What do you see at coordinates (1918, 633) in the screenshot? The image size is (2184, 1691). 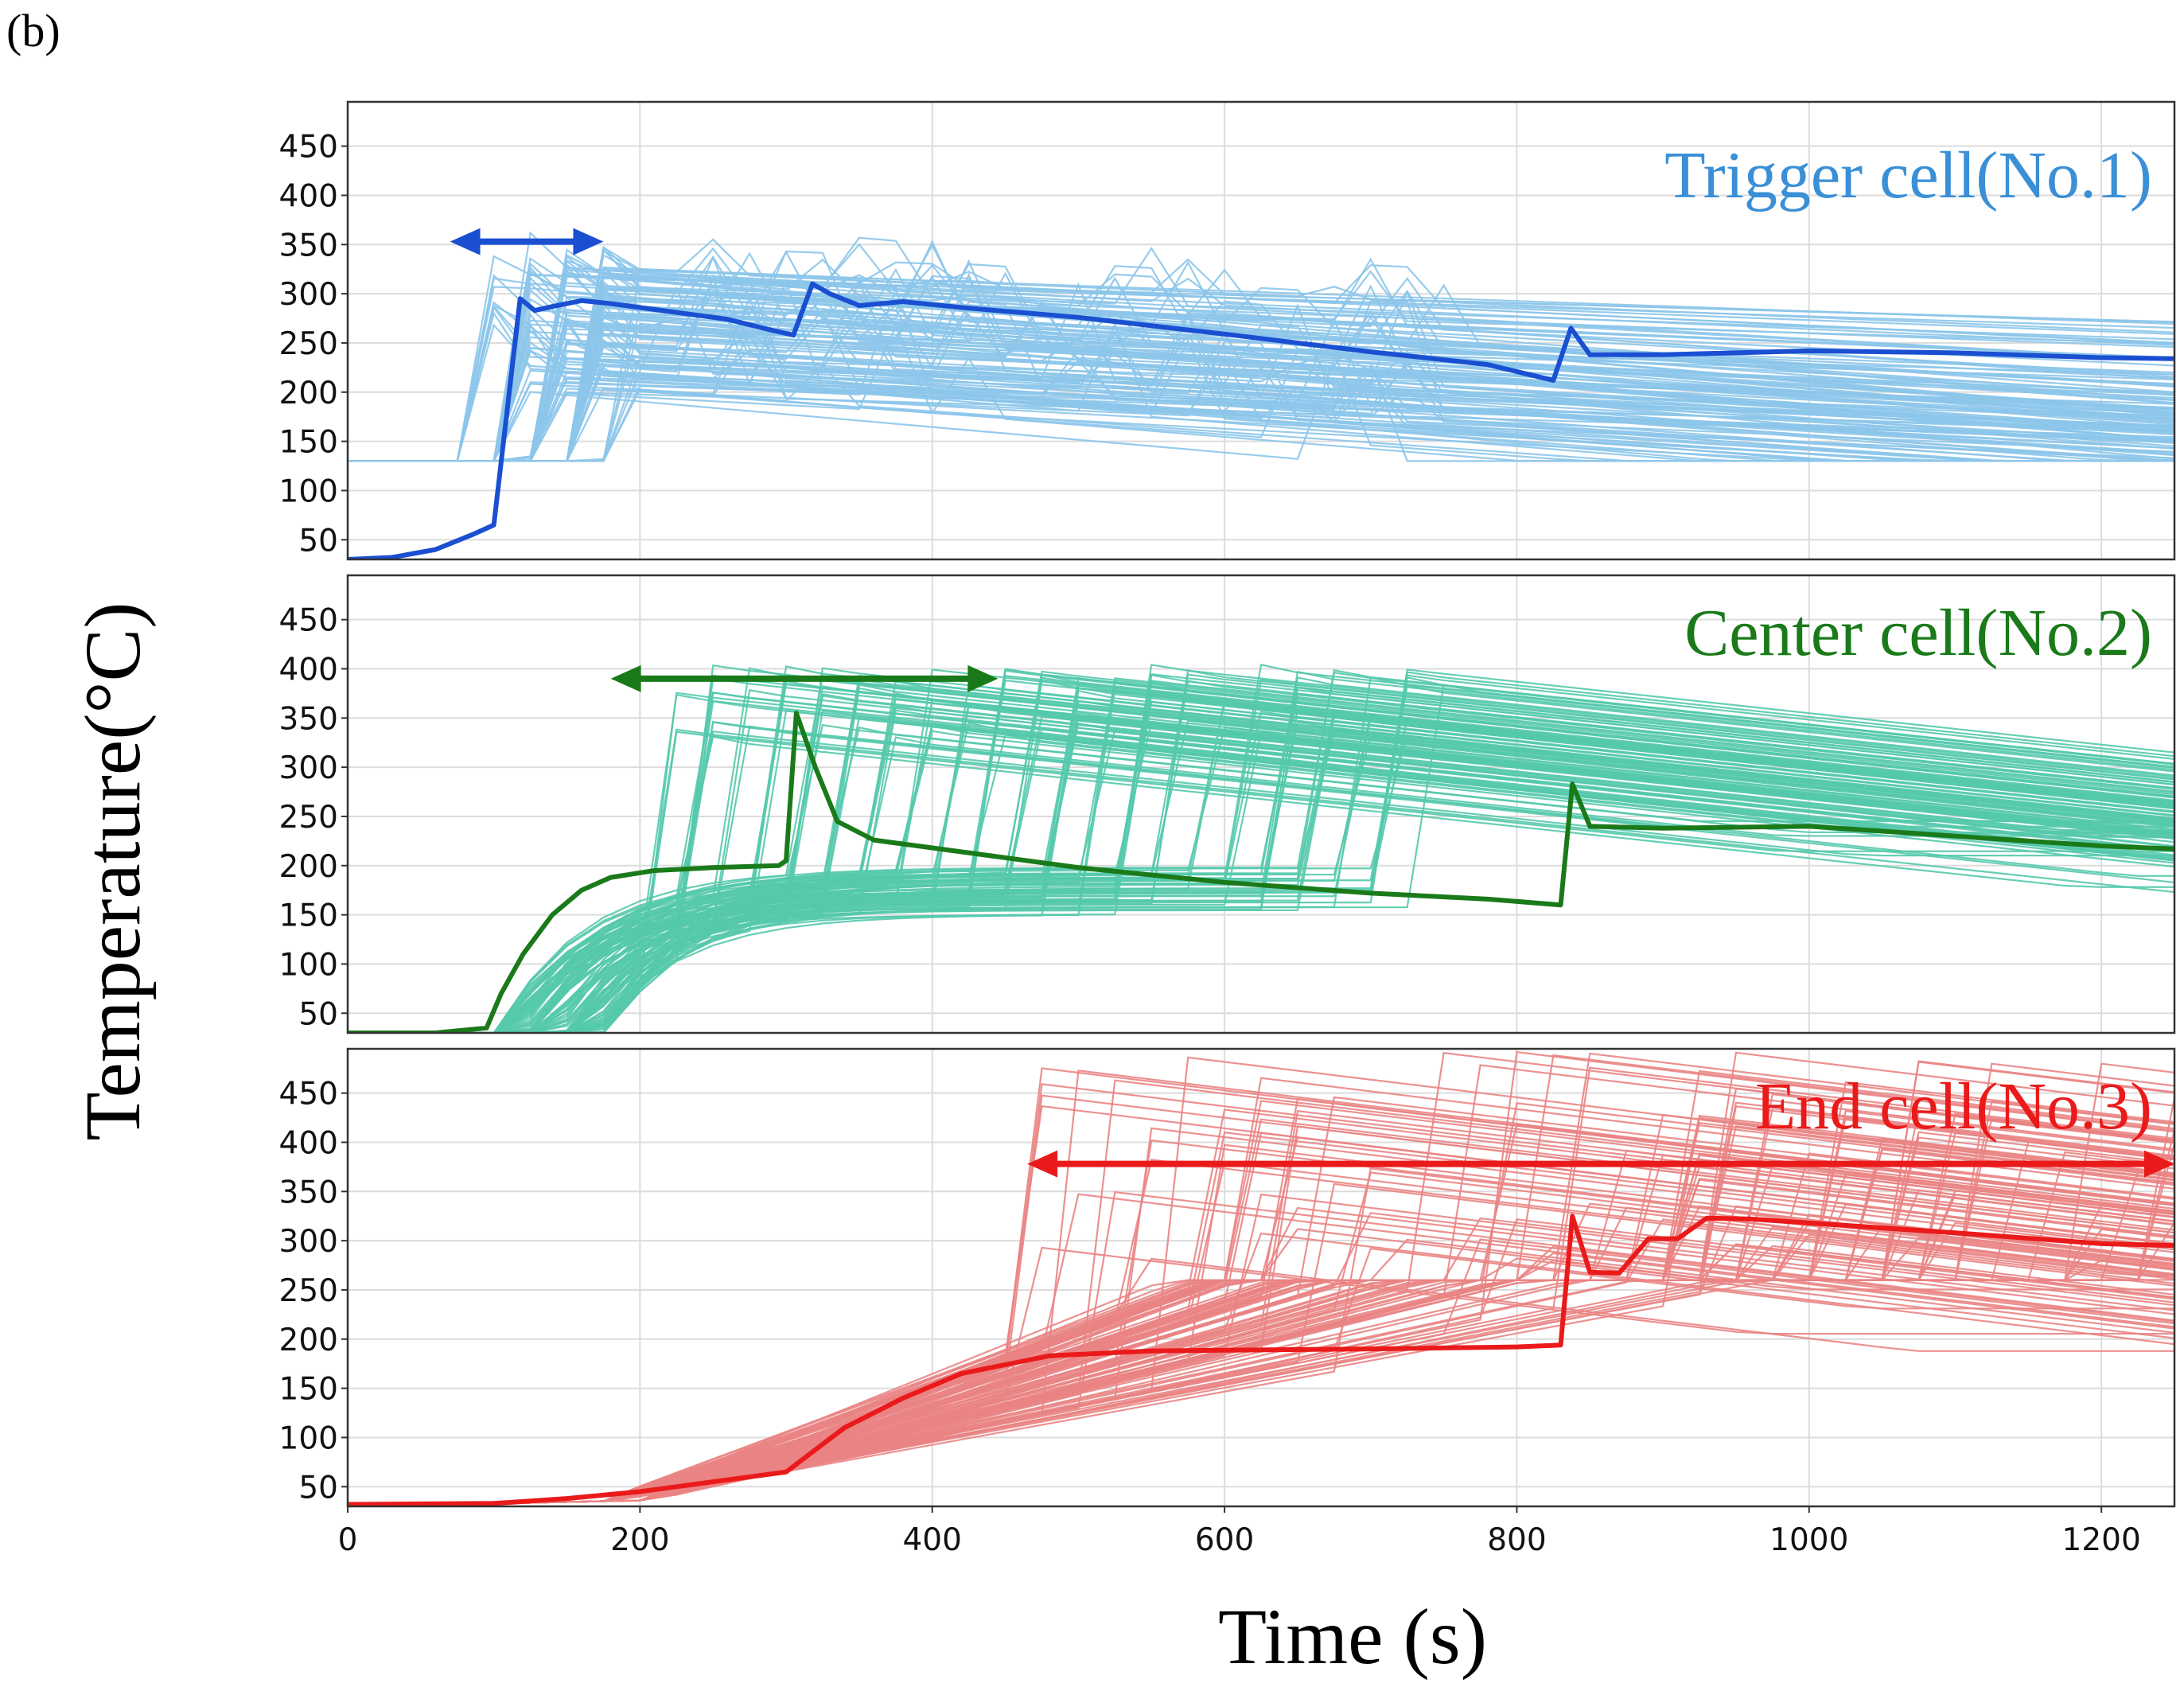 I see `panel-label: Center cell(No.2)` at bounding box center [1918, 633].